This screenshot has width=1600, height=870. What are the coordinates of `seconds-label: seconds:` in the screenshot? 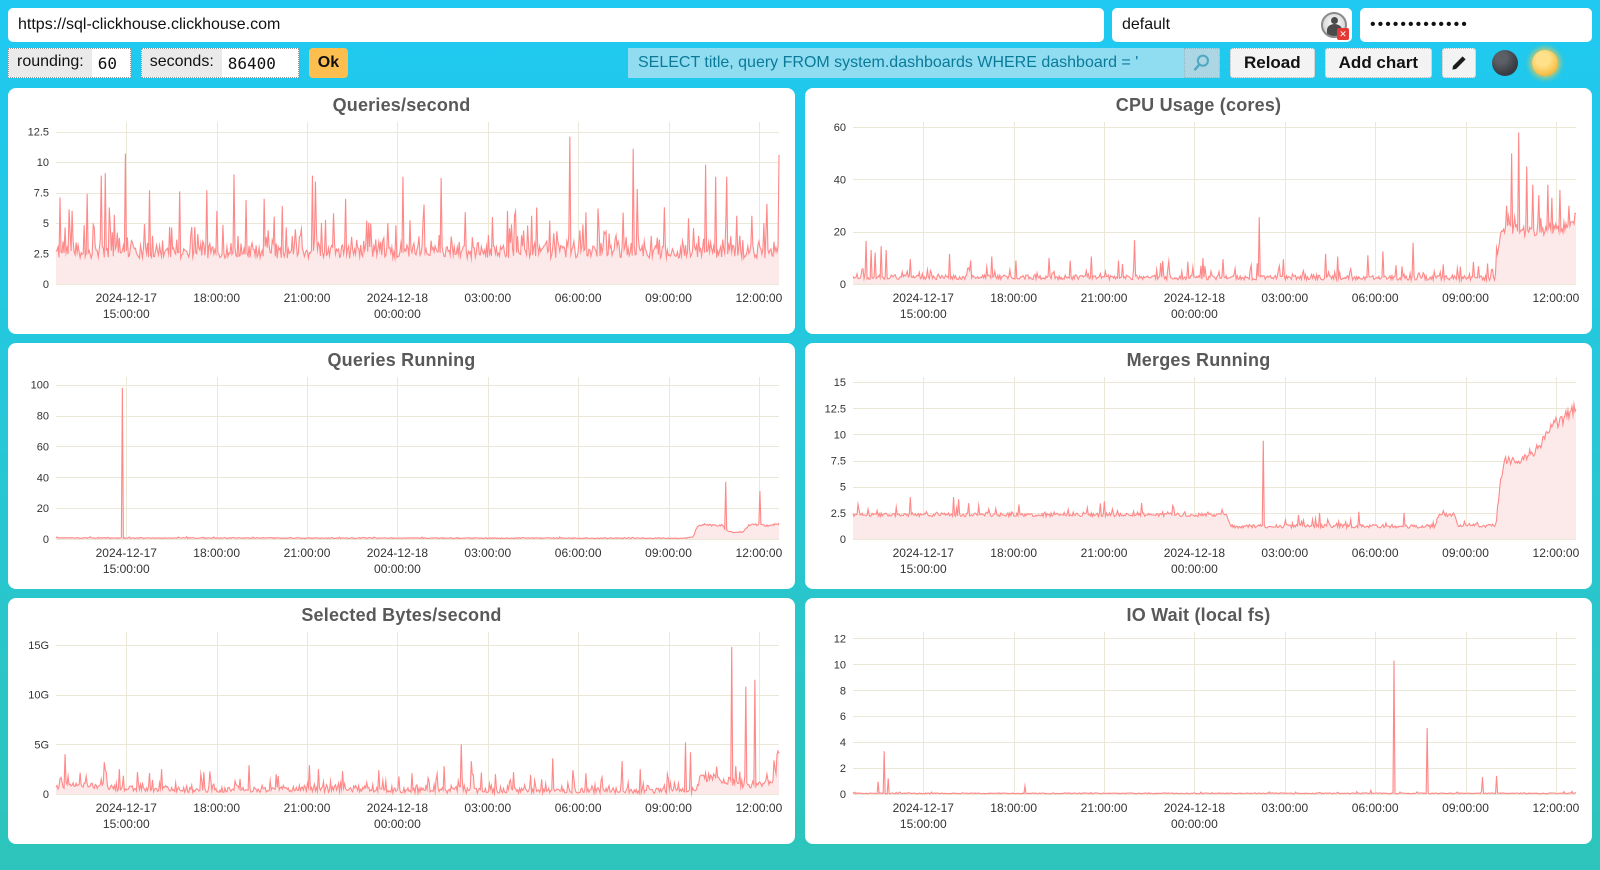 It's located at (181, 63).